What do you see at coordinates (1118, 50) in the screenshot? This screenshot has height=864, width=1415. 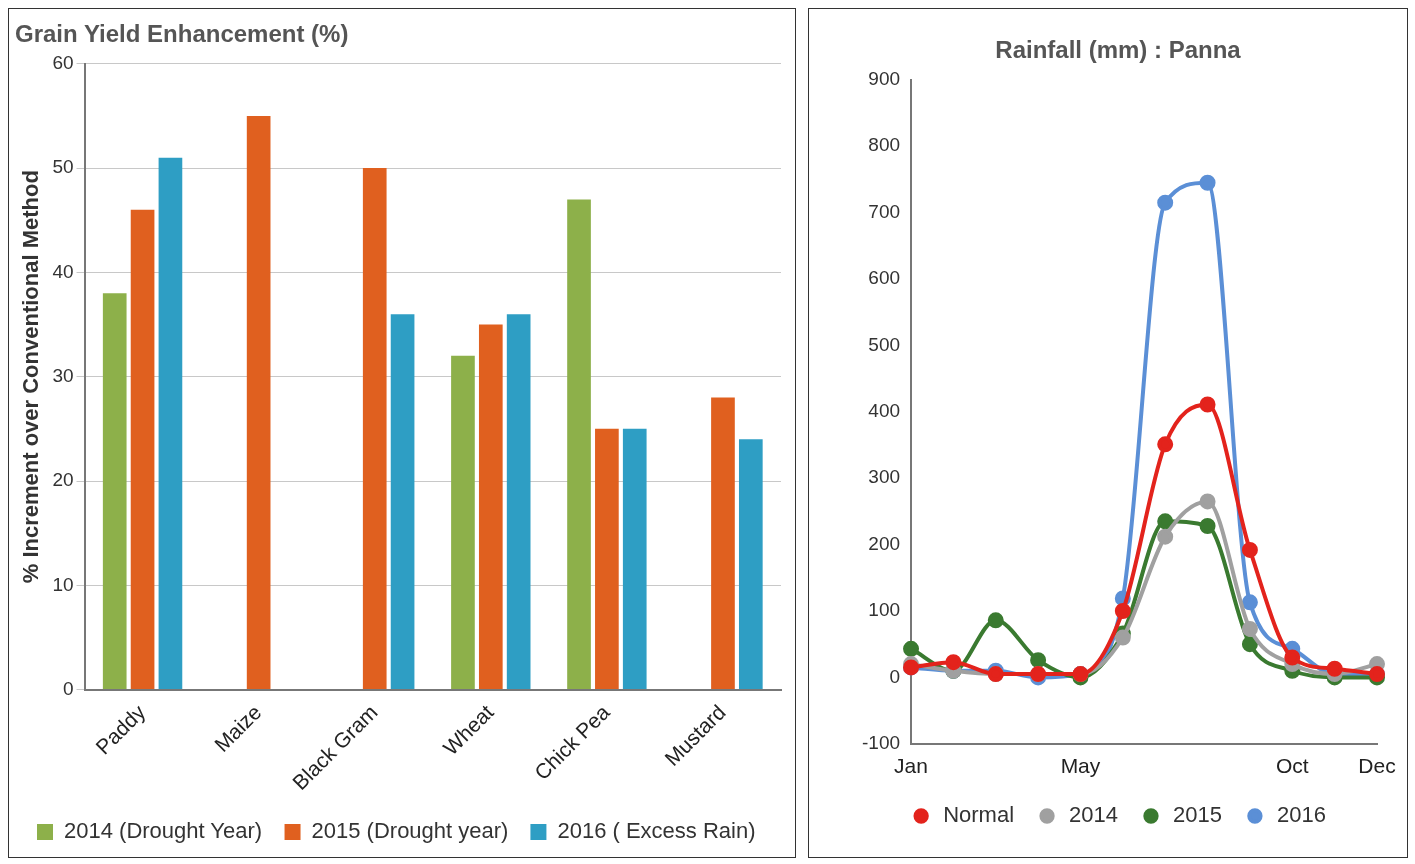 I see `chart-title: Rainfall (mm) : Panna` at bounding box center [1118, 50].